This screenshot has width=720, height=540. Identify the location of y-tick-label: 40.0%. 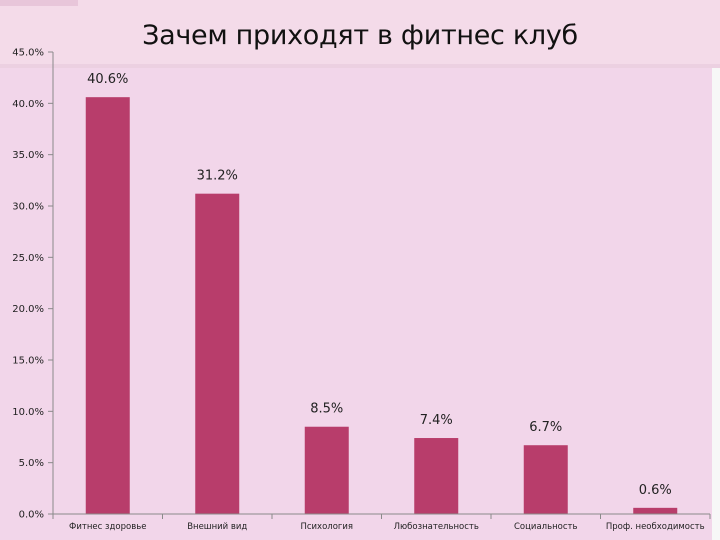
(28, 104).